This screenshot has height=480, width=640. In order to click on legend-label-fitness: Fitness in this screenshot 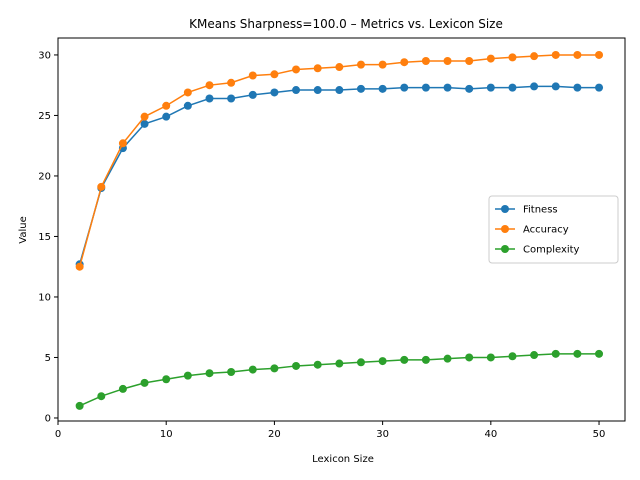, I will do `click(540, 210)`.